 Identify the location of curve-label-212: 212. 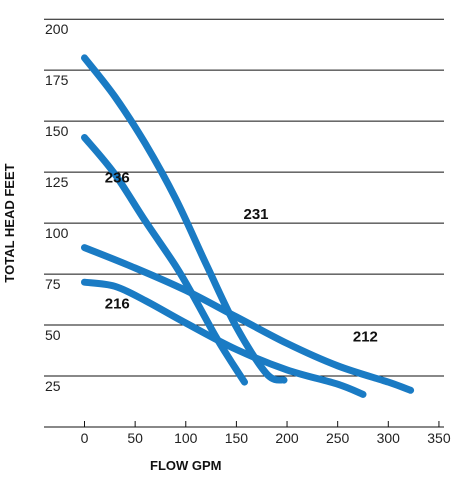
(365, 336).